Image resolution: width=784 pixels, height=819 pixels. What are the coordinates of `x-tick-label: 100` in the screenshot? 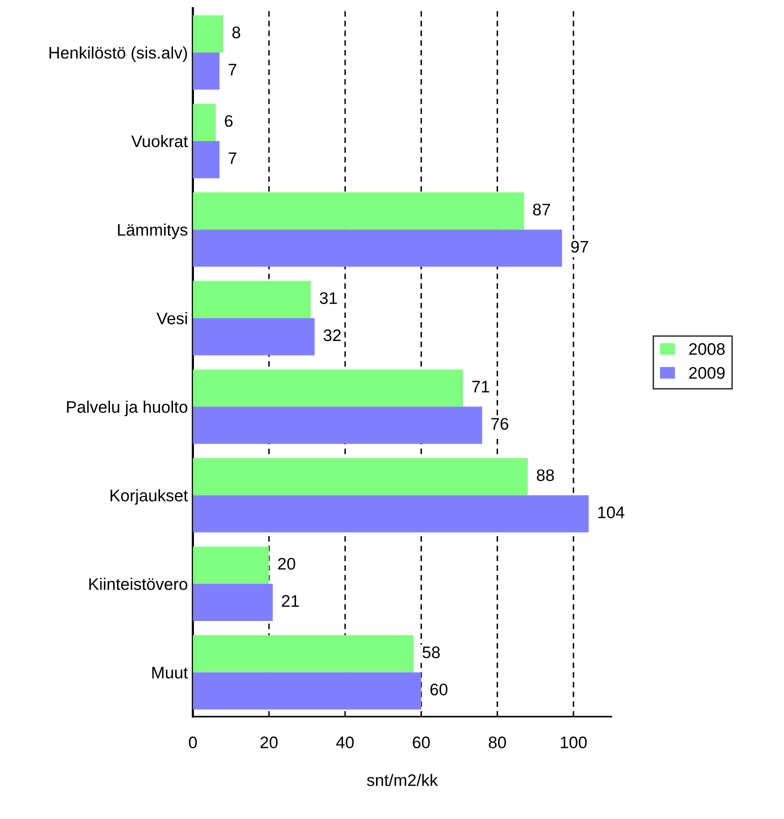 It's located at (573, 742).